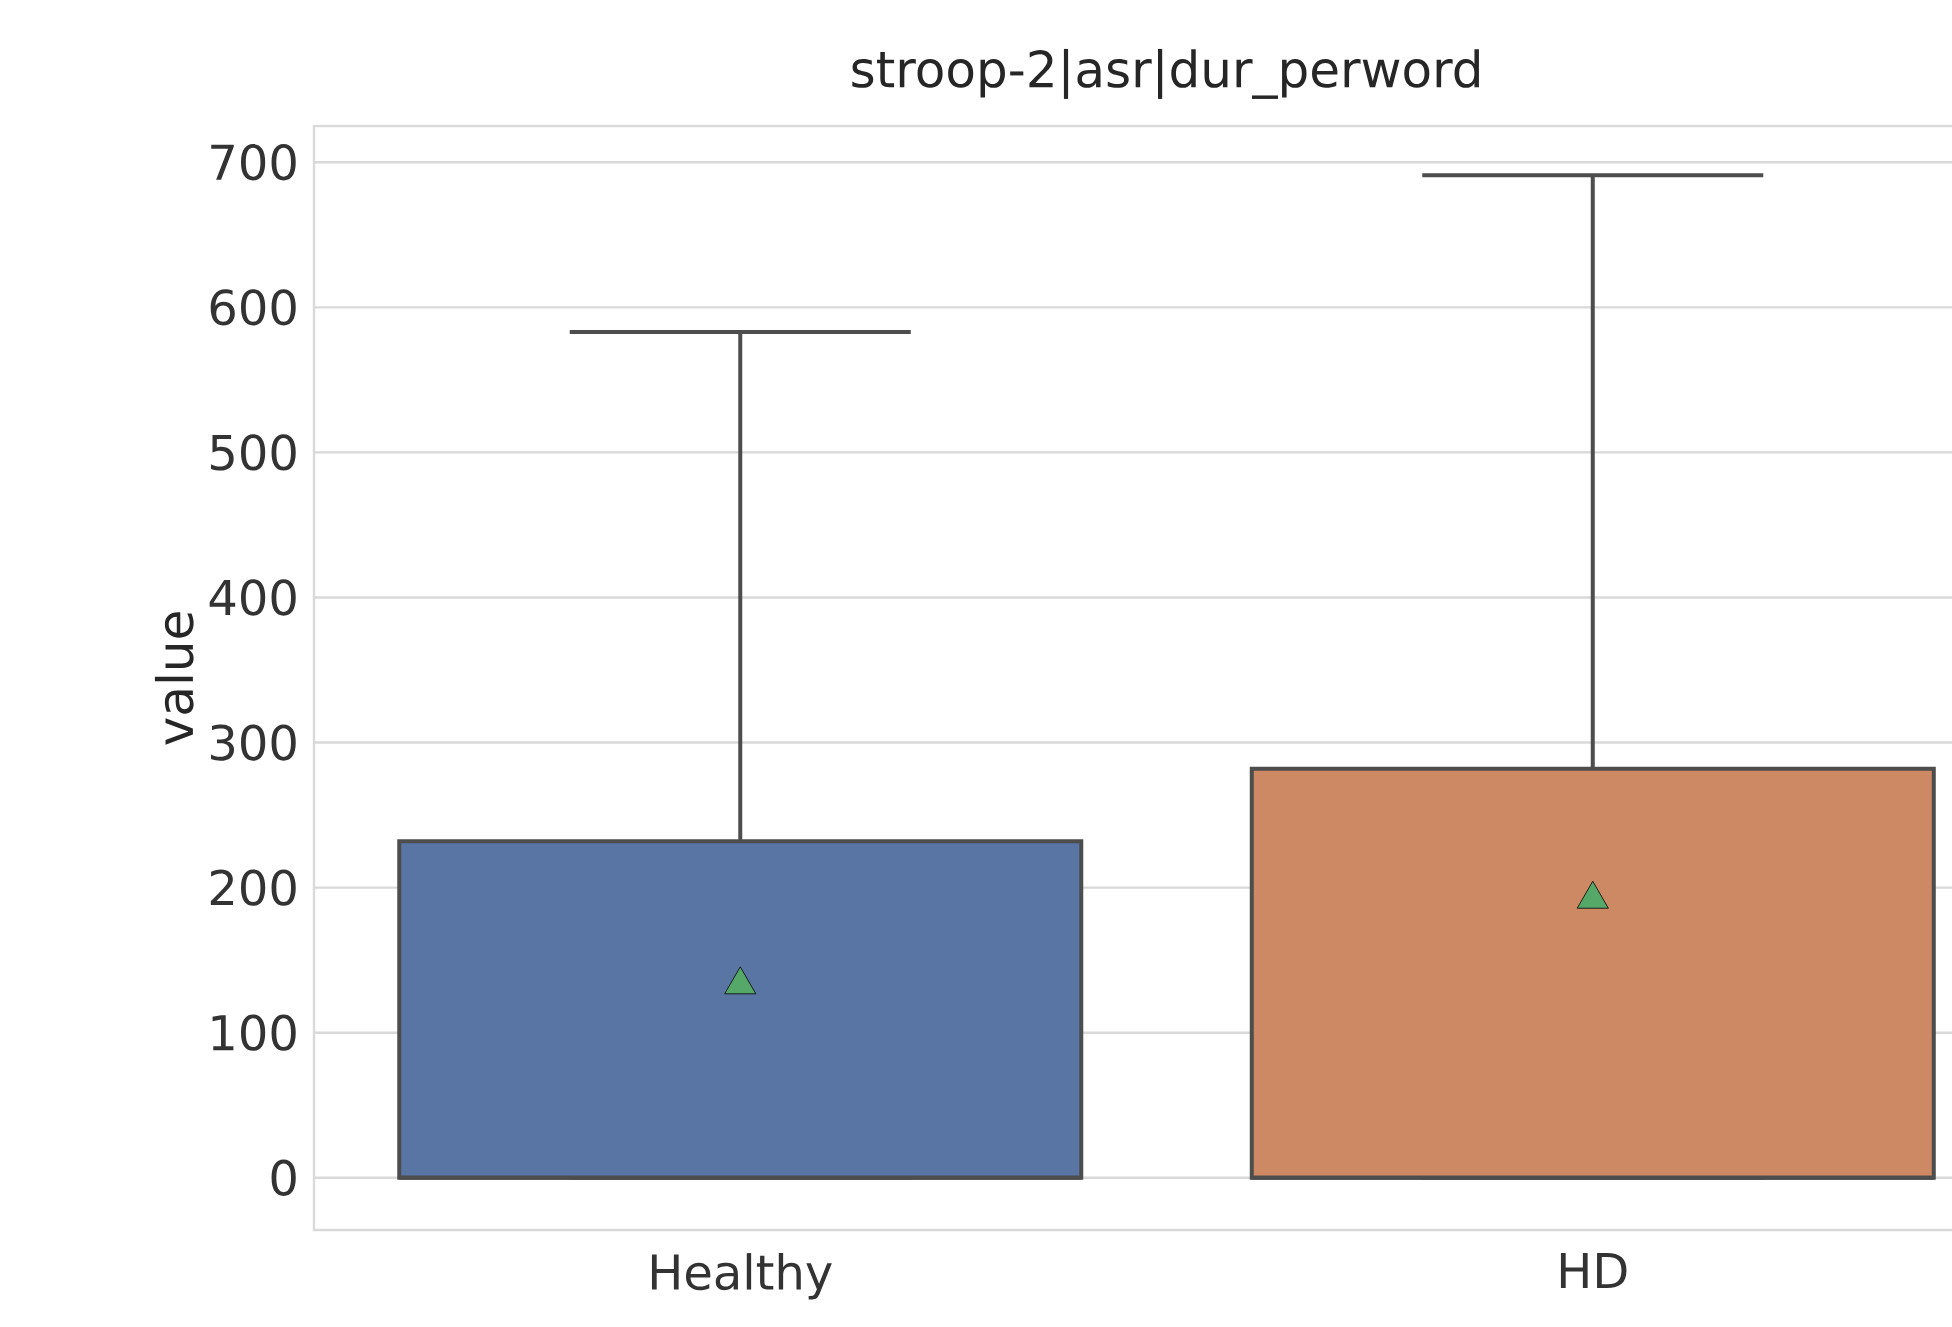 Image resolution: width=1952 pixels, height=1327 pixels. Describe the element at coordinates (253, 887) in the screenshot. I see `y-tick-label: 200` at that location.